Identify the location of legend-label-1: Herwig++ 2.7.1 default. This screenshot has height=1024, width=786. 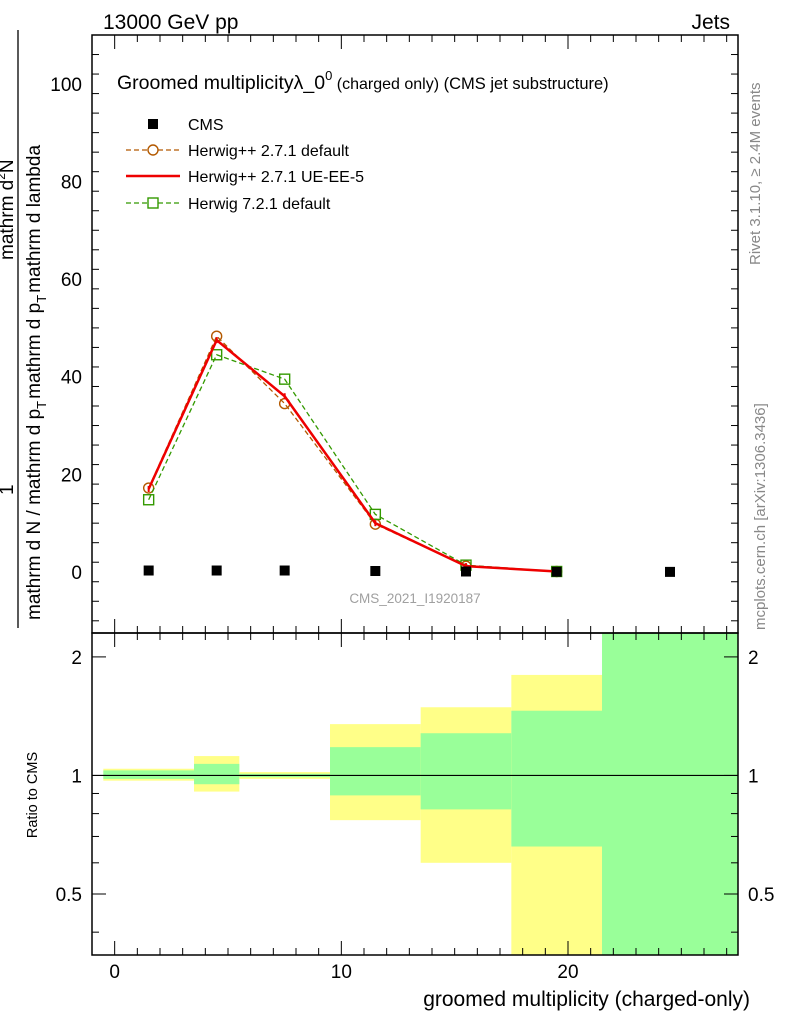
(269, 151).